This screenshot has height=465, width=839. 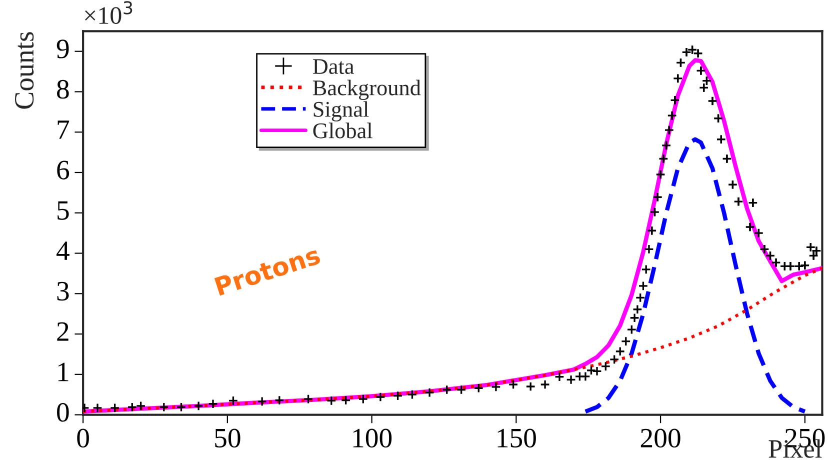 I want to click on y-tick-label: 8, so click(x=63, y=89).